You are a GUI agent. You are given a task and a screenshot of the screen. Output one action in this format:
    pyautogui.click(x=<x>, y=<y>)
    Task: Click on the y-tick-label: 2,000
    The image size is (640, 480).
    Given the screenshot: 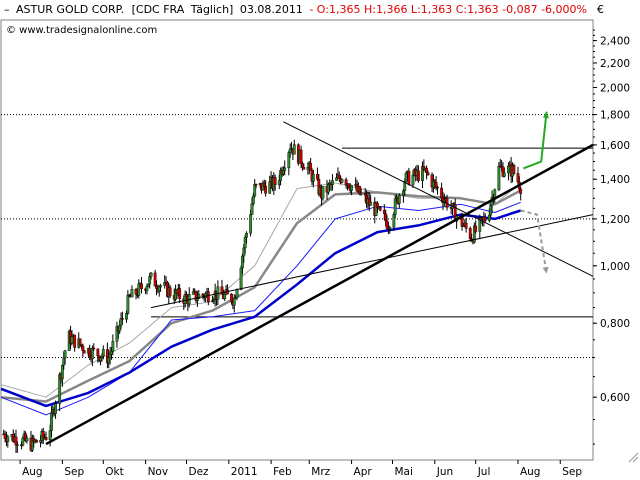 What is the action you would take?
    pyautogui.click(x=615, y=88)
    